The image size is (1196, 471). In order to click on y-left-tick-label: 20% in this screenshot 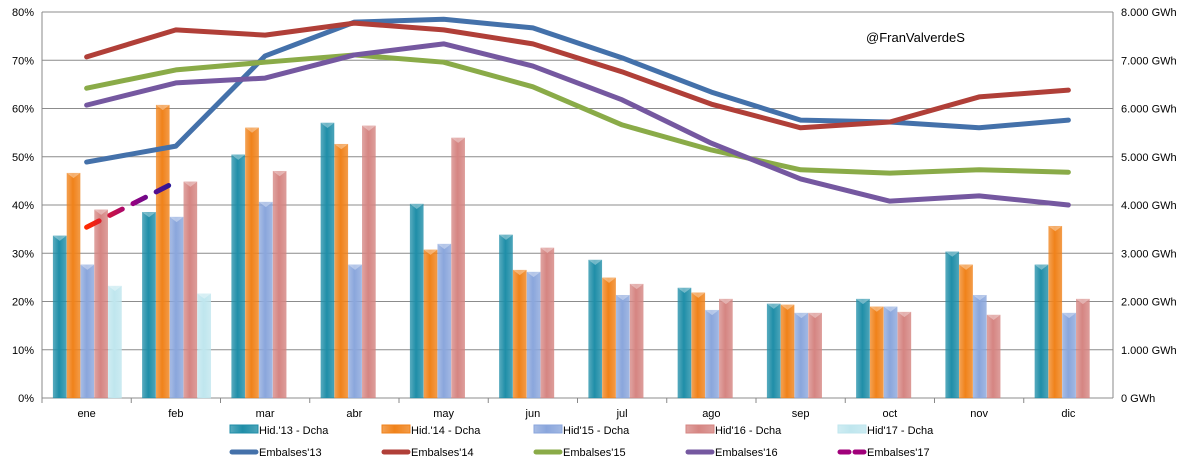, I will do `click(23, 303)`.